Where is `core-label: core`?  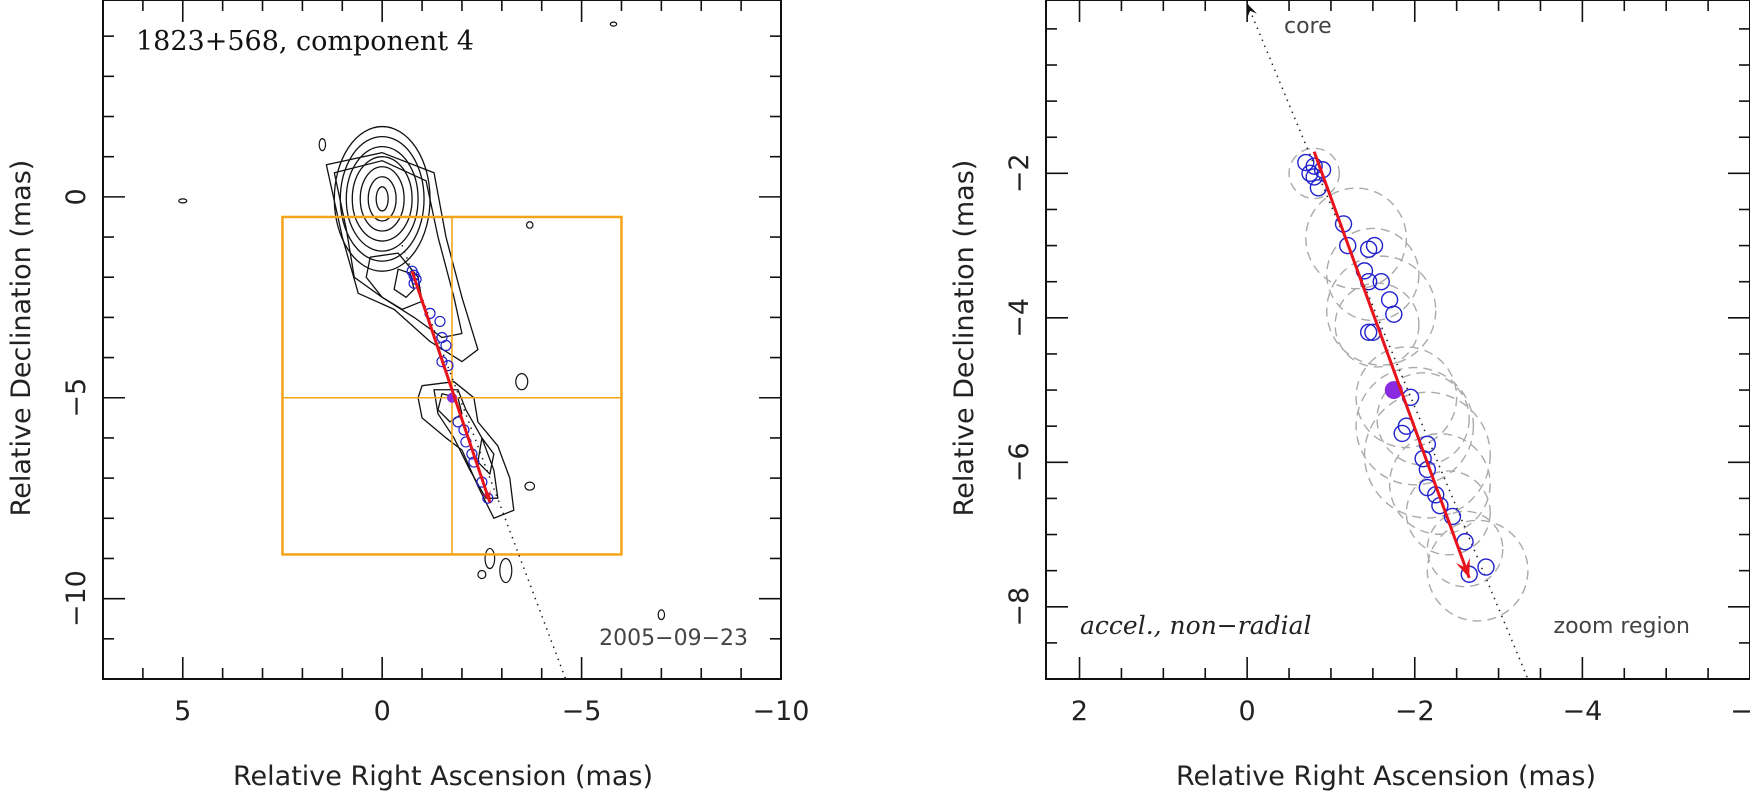 core-label: core is located at coordinates (1308, 26).